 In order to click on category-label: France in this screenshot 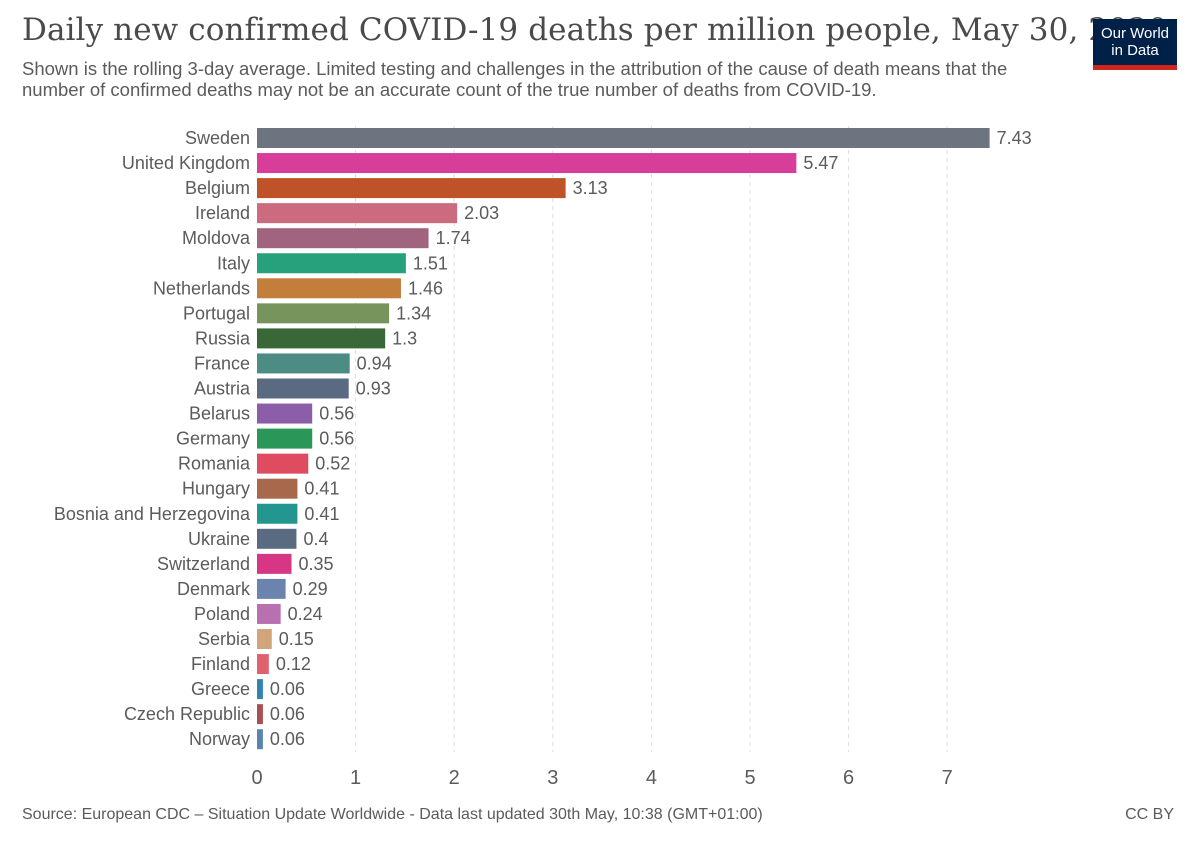, I will do `click(222, 363)`.